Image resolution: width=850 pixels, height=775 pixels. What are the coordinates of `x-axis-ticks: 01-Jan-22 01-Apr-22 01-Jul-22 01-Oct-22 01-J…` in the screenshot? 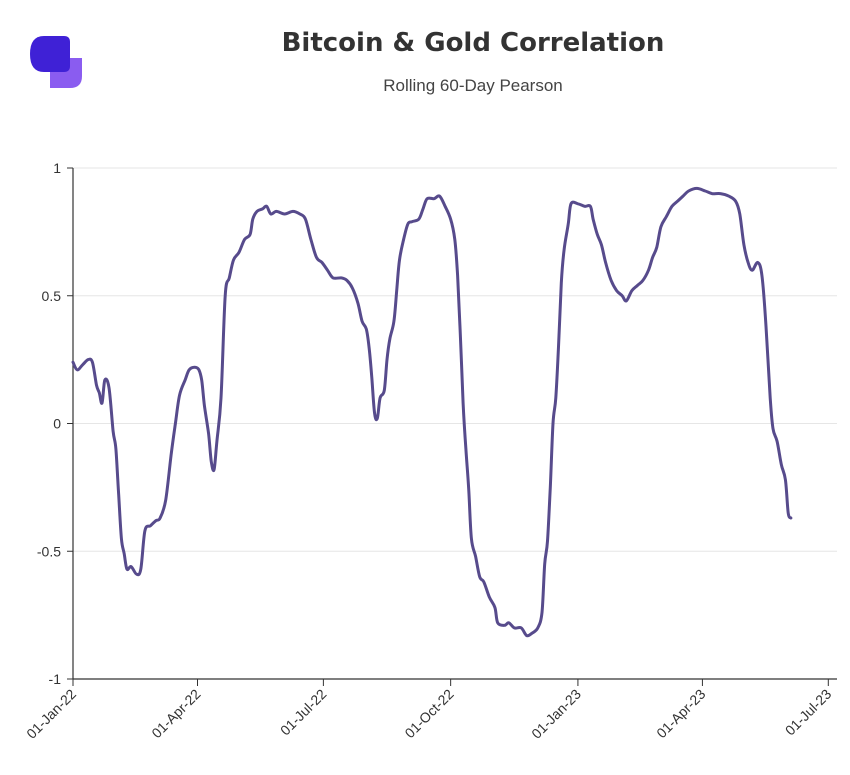 It's located at (429, 710).